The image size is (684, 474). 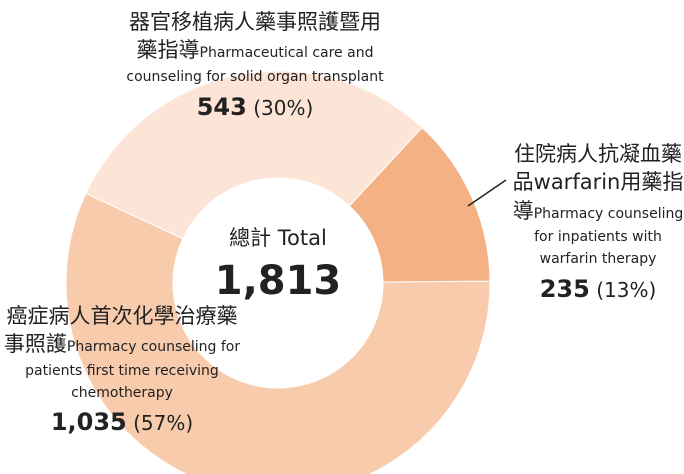 What do you see at coordinates (283, 107) in the screenshot?
I see `percent-label: (30%)` at bounding box center [283, 107].